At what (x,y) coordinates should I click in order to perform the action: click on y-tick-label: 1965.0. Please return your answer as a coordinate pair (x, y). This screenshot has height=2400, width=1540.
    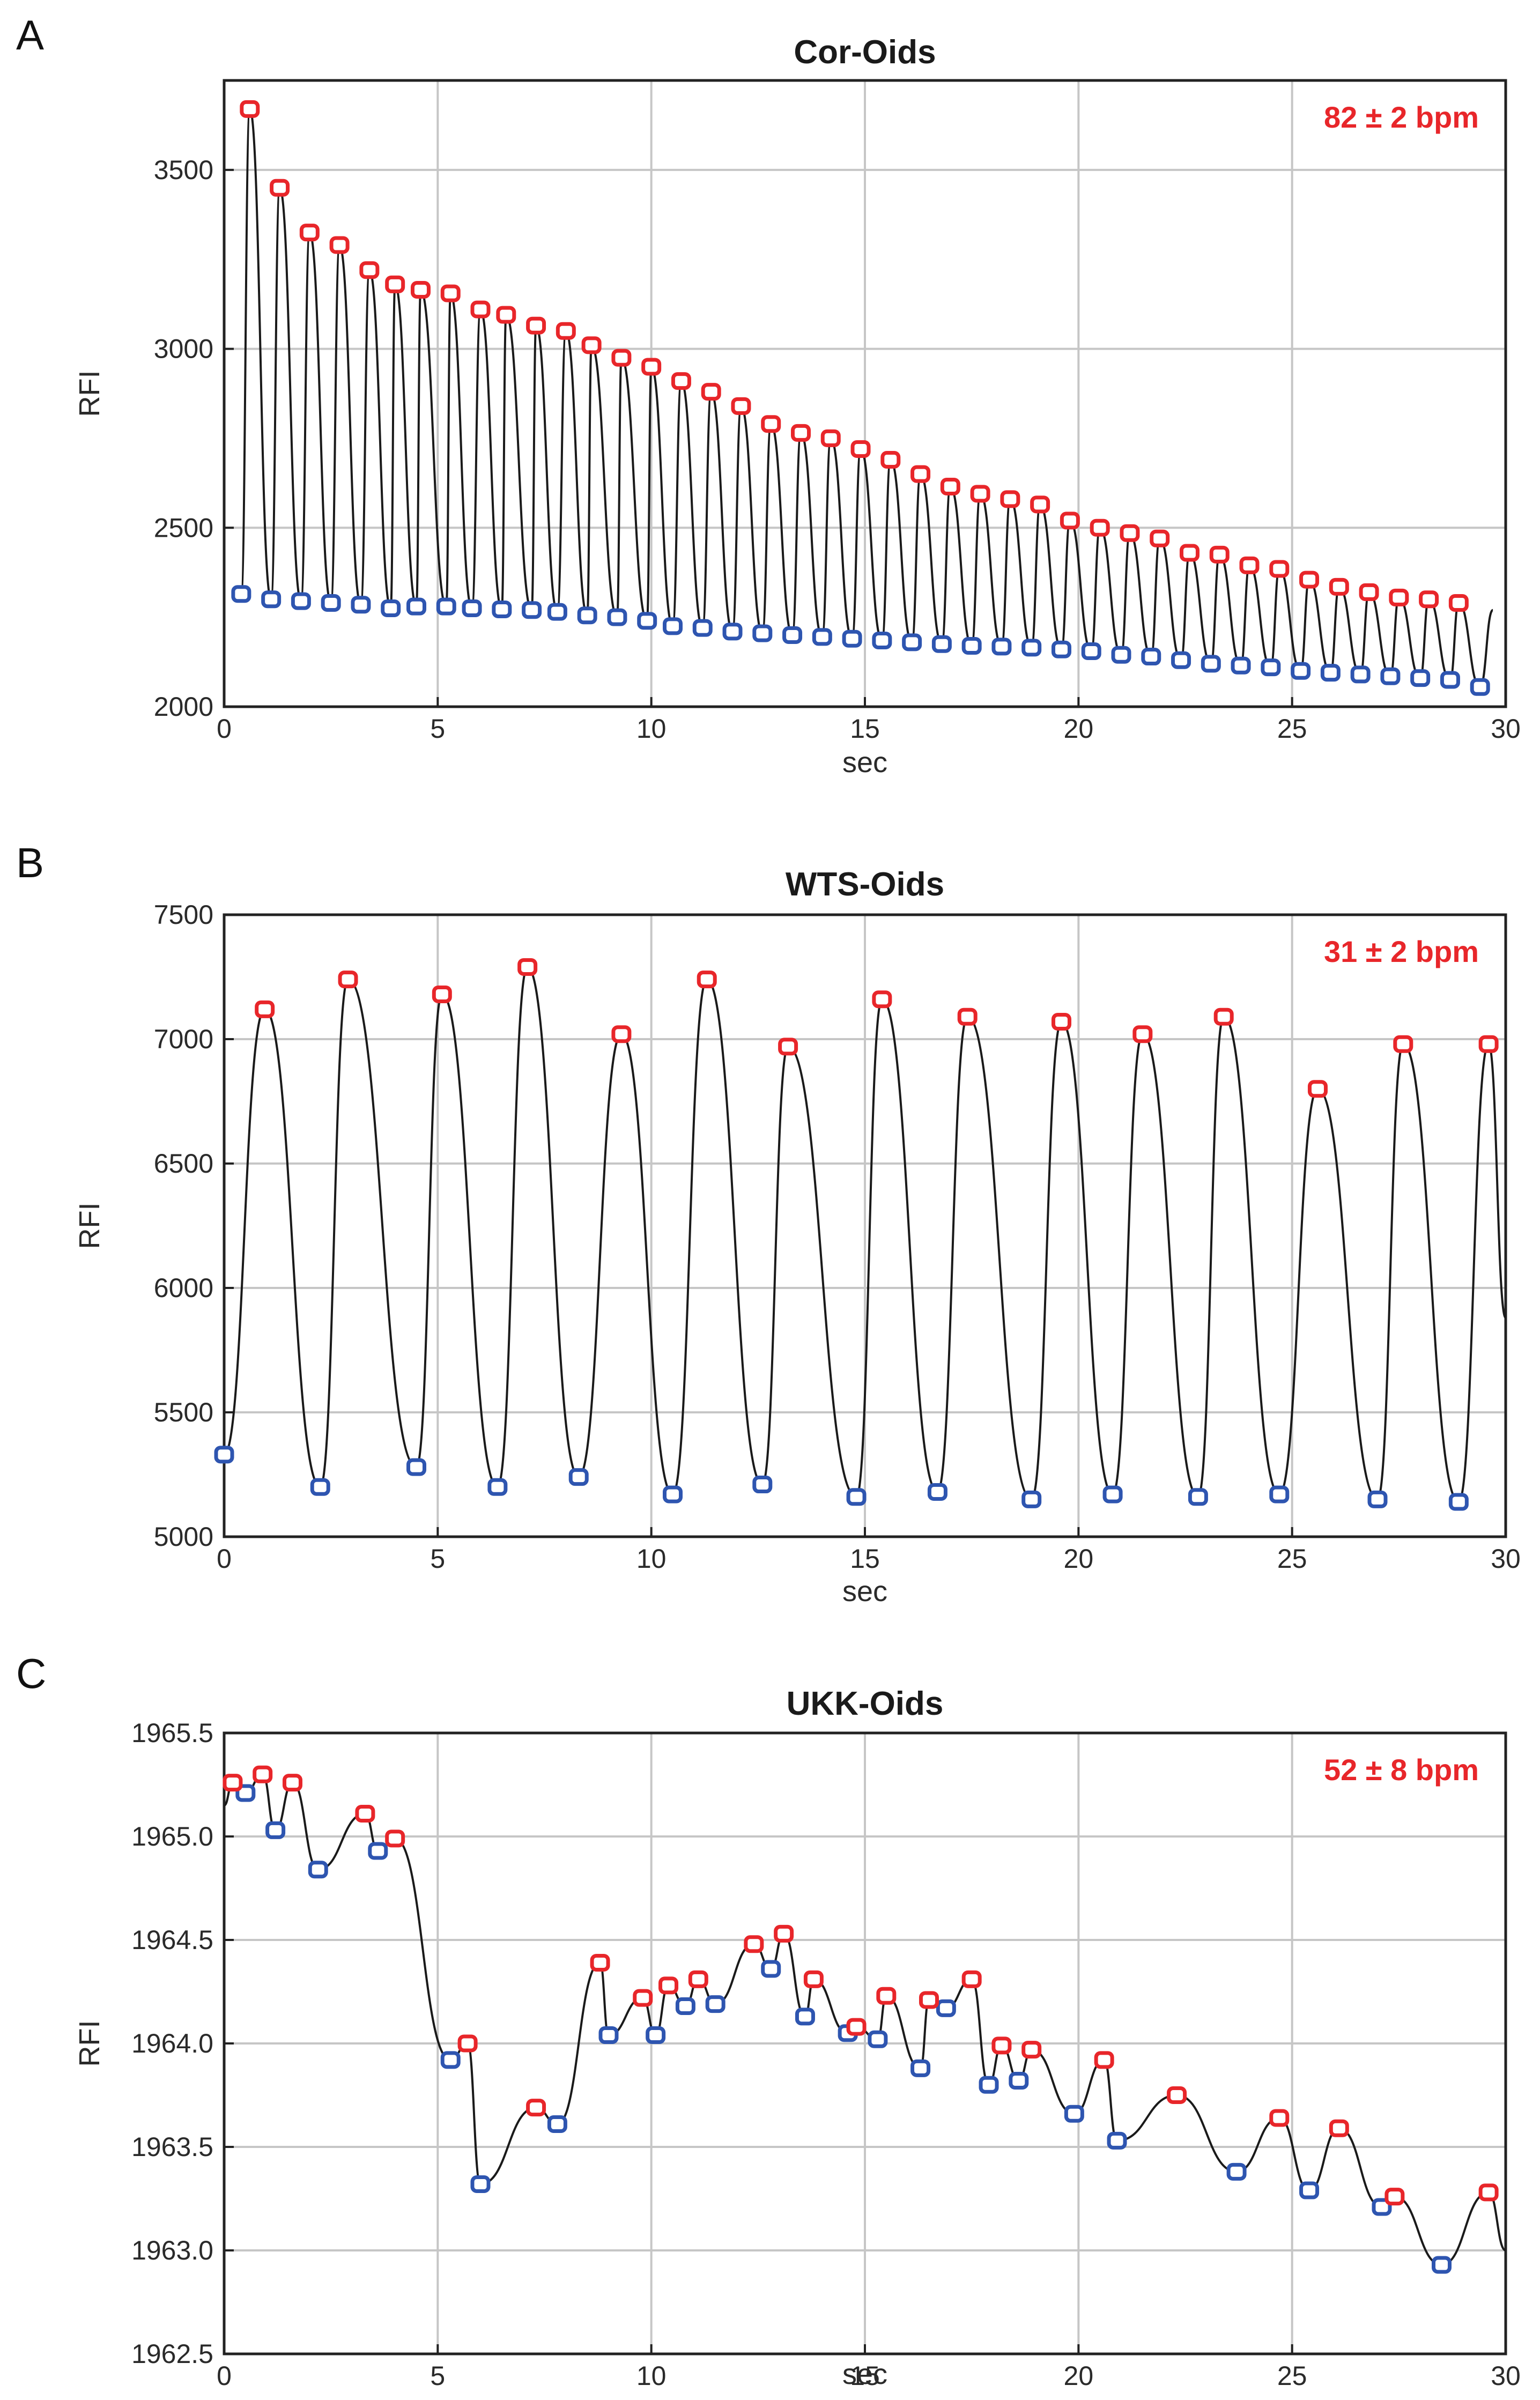
    Looking at the image, I should click on (172, 1836).